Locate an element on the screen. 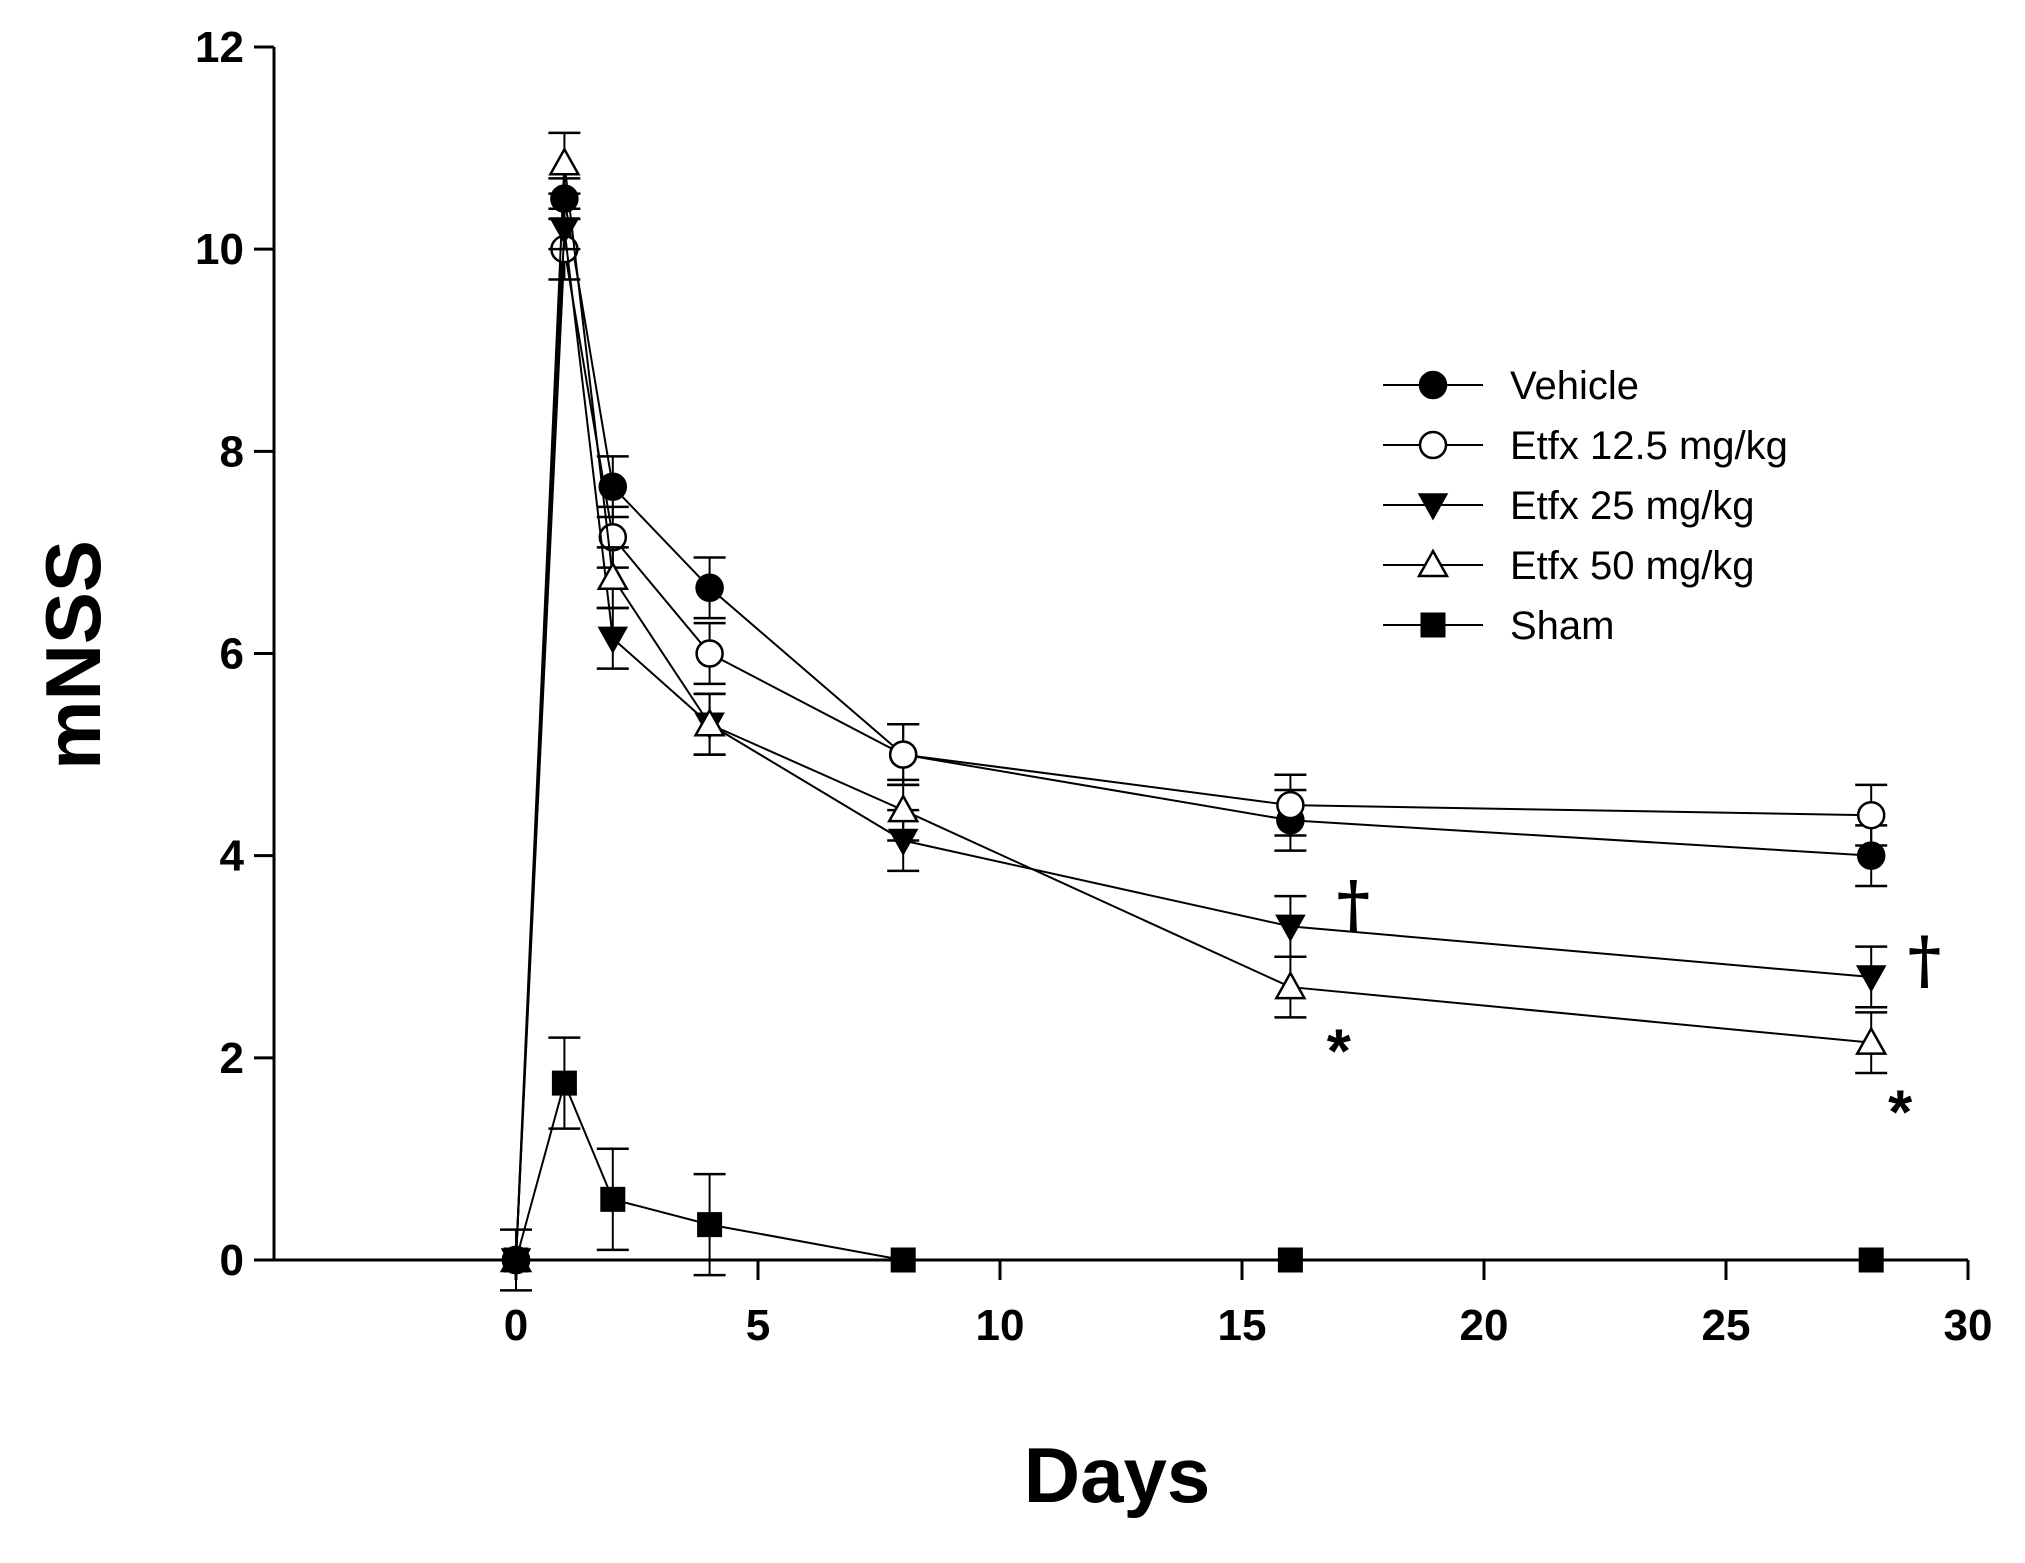 The height and width of the screenshot is (1563, 2025). legend-label: Etfx 12.5 mg/kg is located at coordinates (1649, 446).